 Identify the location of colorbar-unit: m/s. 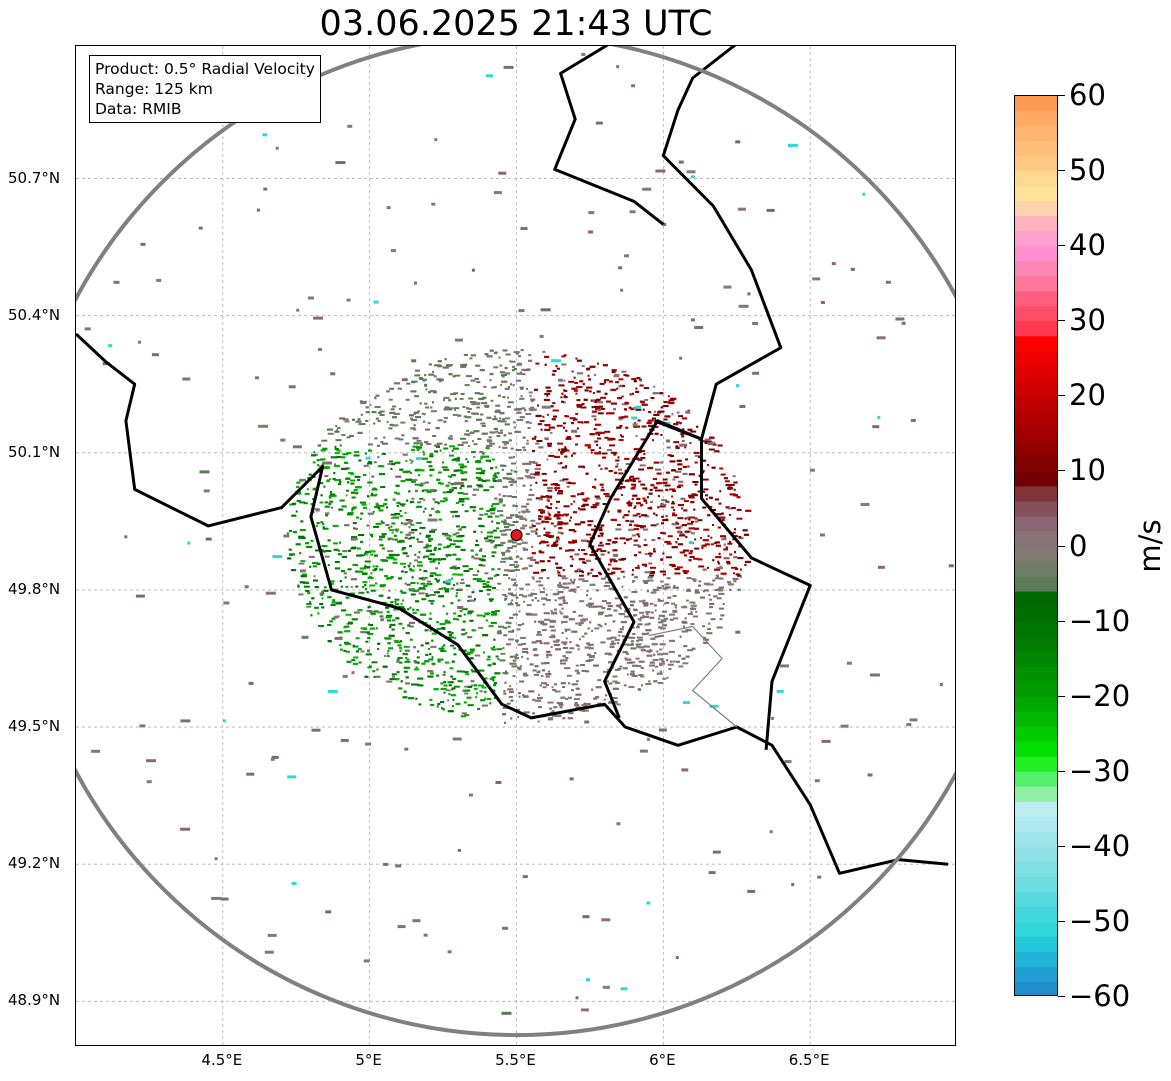
(1150, 546).